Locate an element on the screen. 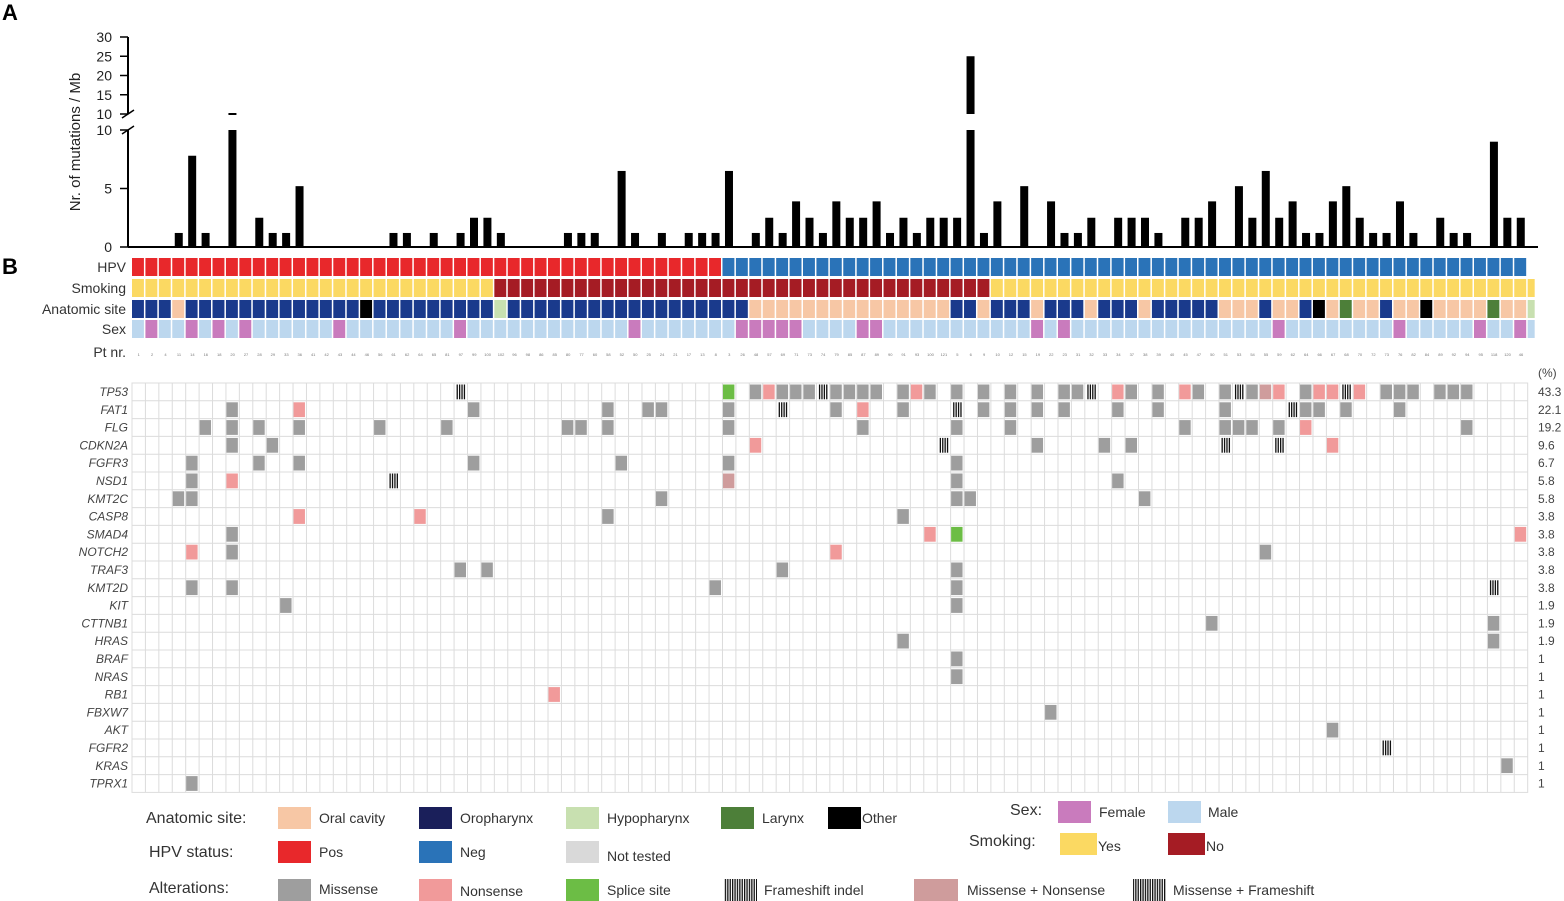 This screenshot has width=1564, height=901. patient-id: 44 is located at coordinates (353, 354).